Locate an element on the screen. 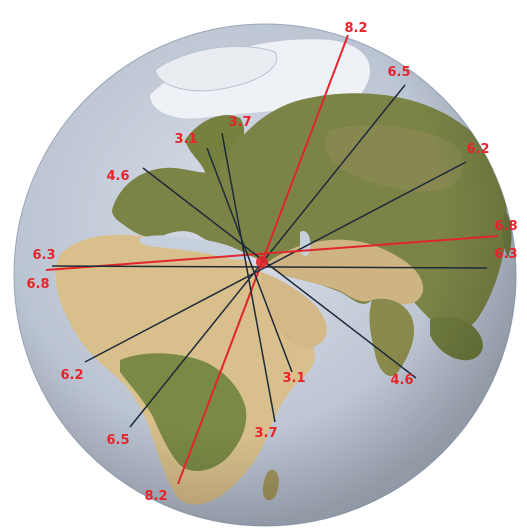  value-label-end: 6.3 is located at coordinates (43, 255).